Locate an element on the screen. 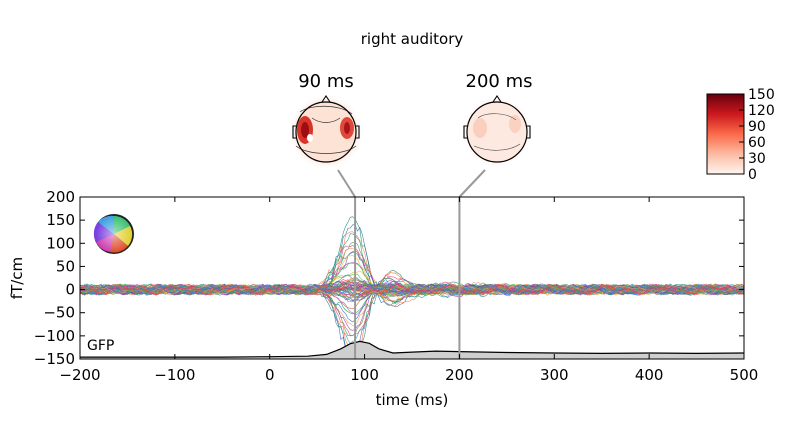  colorbar-gradient is located at coordinates (725, 134).